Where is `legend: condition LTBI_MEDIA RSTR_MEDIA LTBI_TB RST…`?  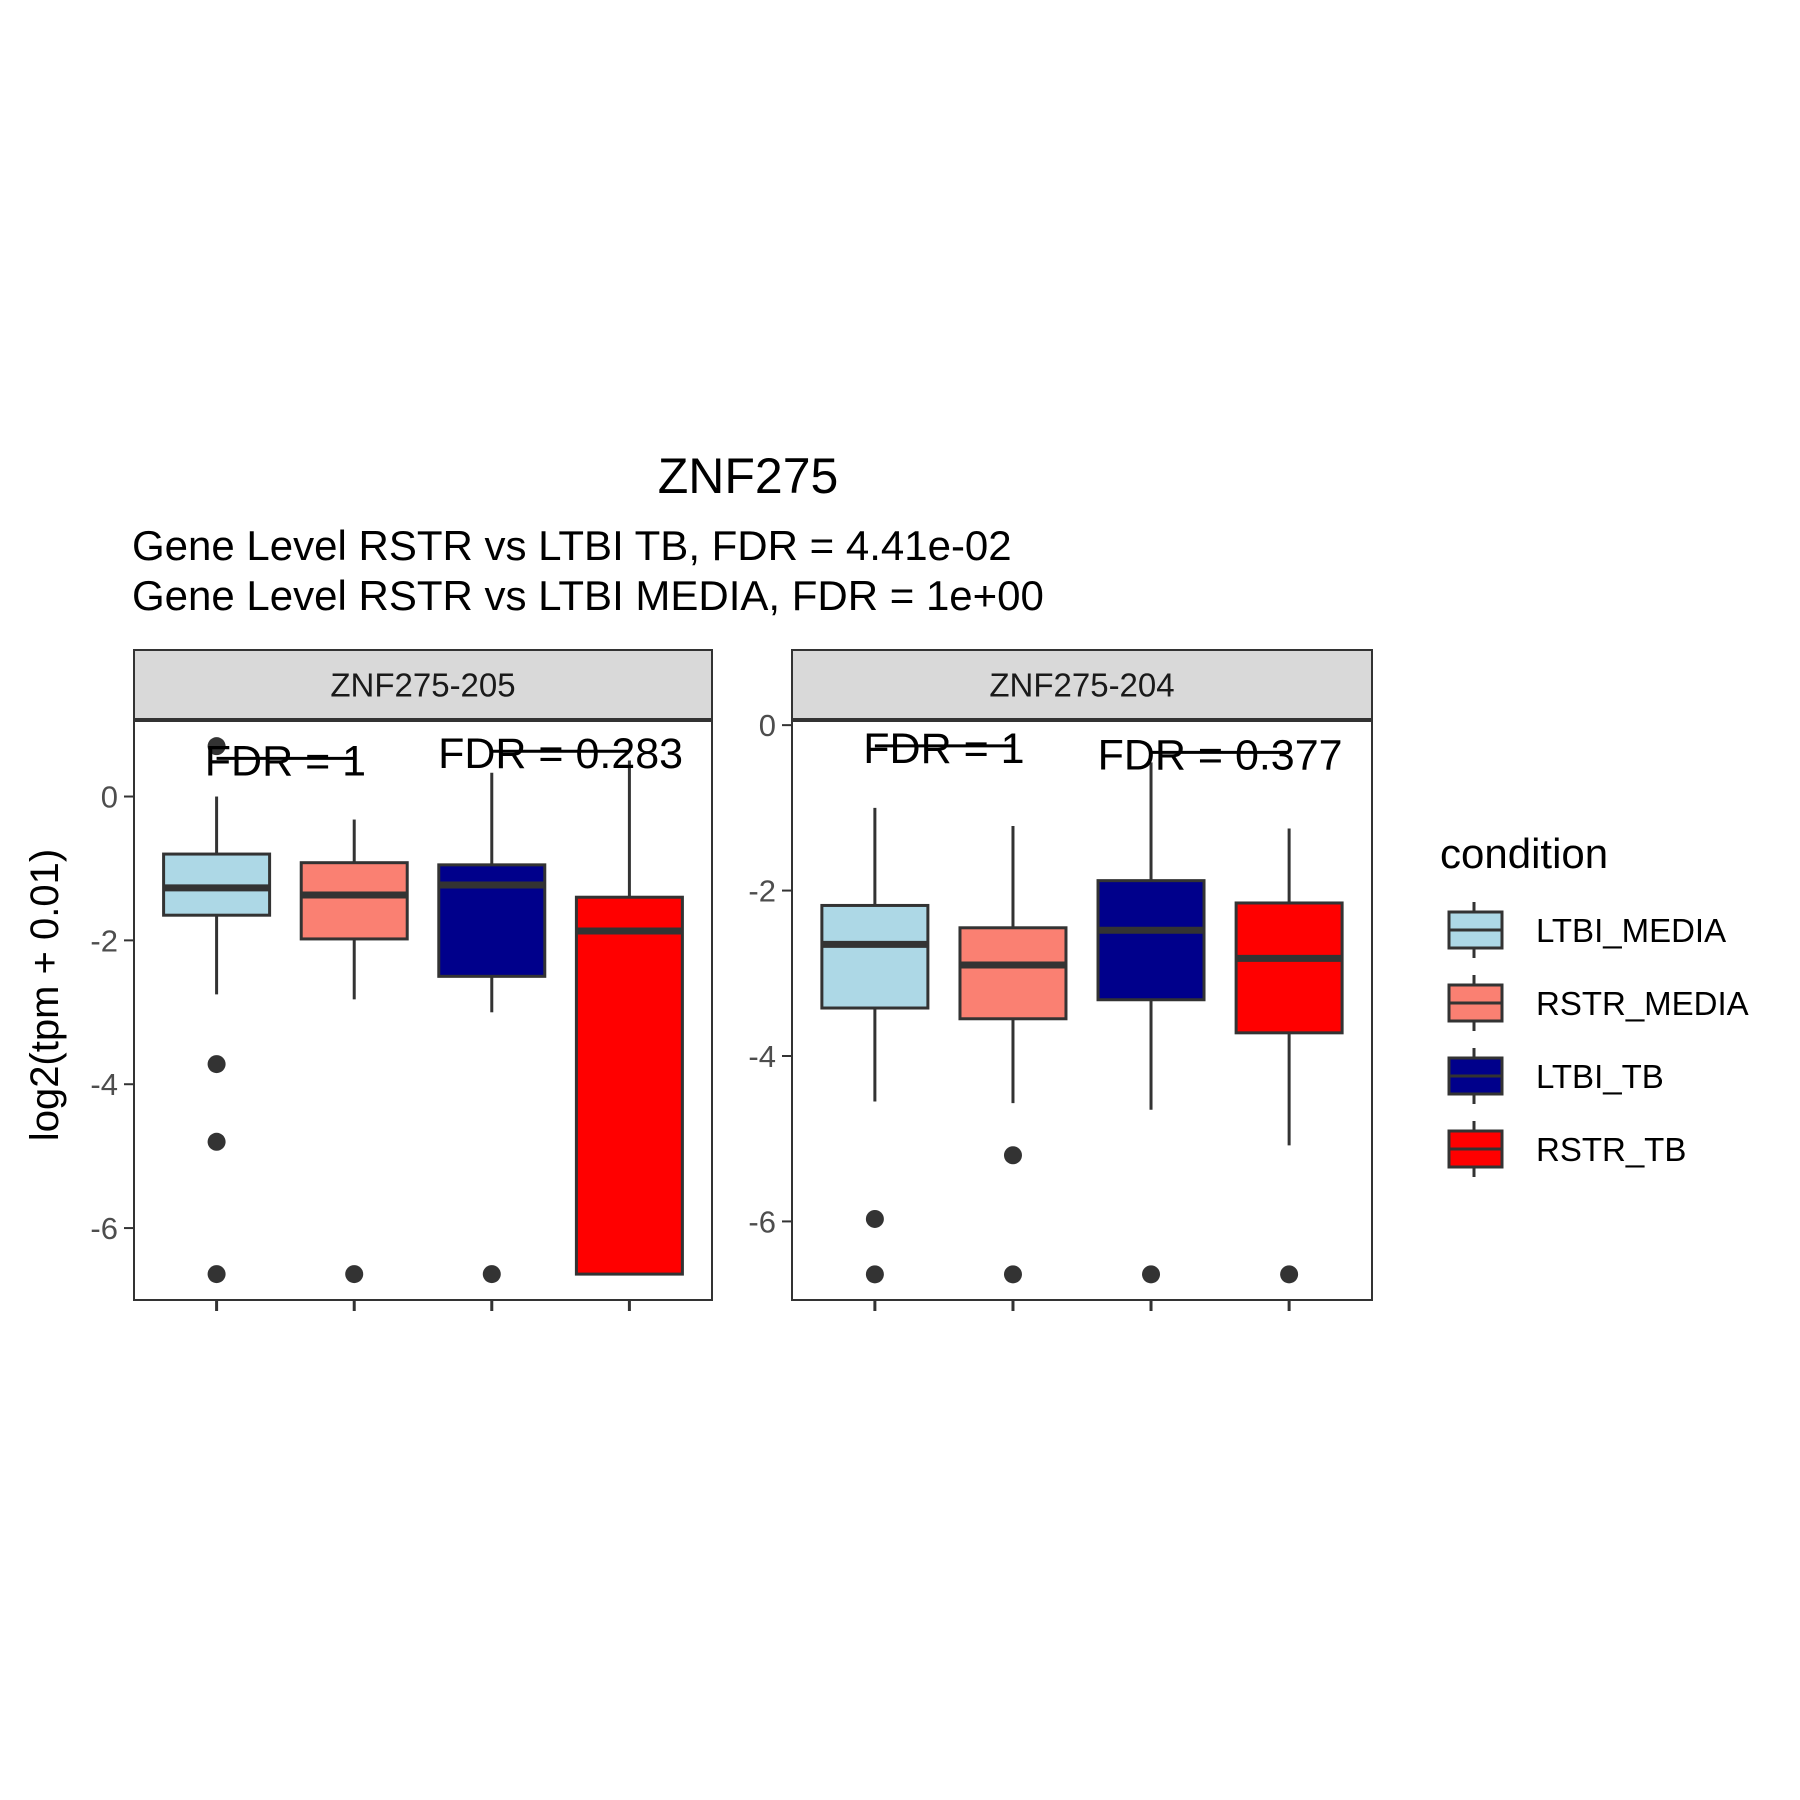
legend: condition LTBI_MEDIA RSTR_MEDIA LTBI_TB RST… is located at coordinates (1594, 1003).